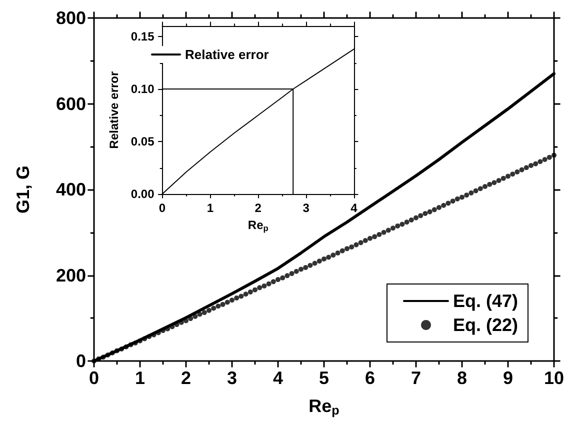  What do you see at coordinates (71, 104) in the screenshot?
I see `y-tick-label: 600` at bounding box center [71, 104].